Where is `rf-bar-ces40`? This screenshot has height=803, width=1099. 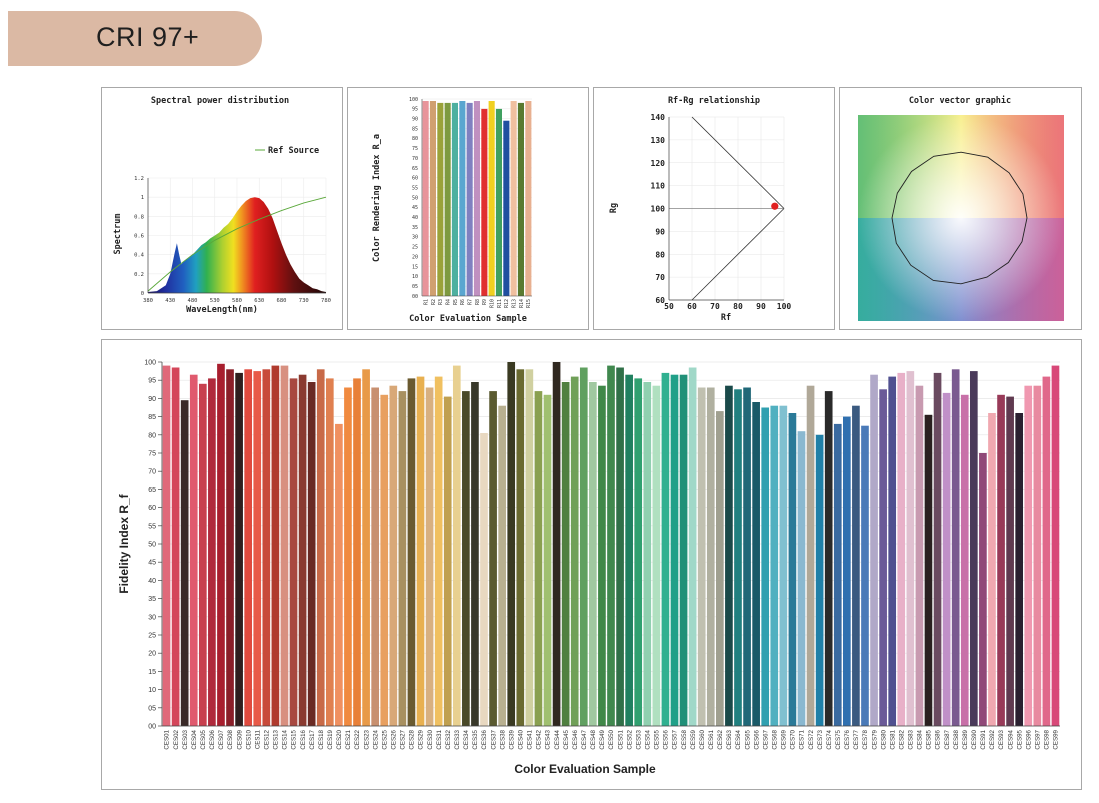 rf-bar-ces40 is located at coordinates (520, 547).